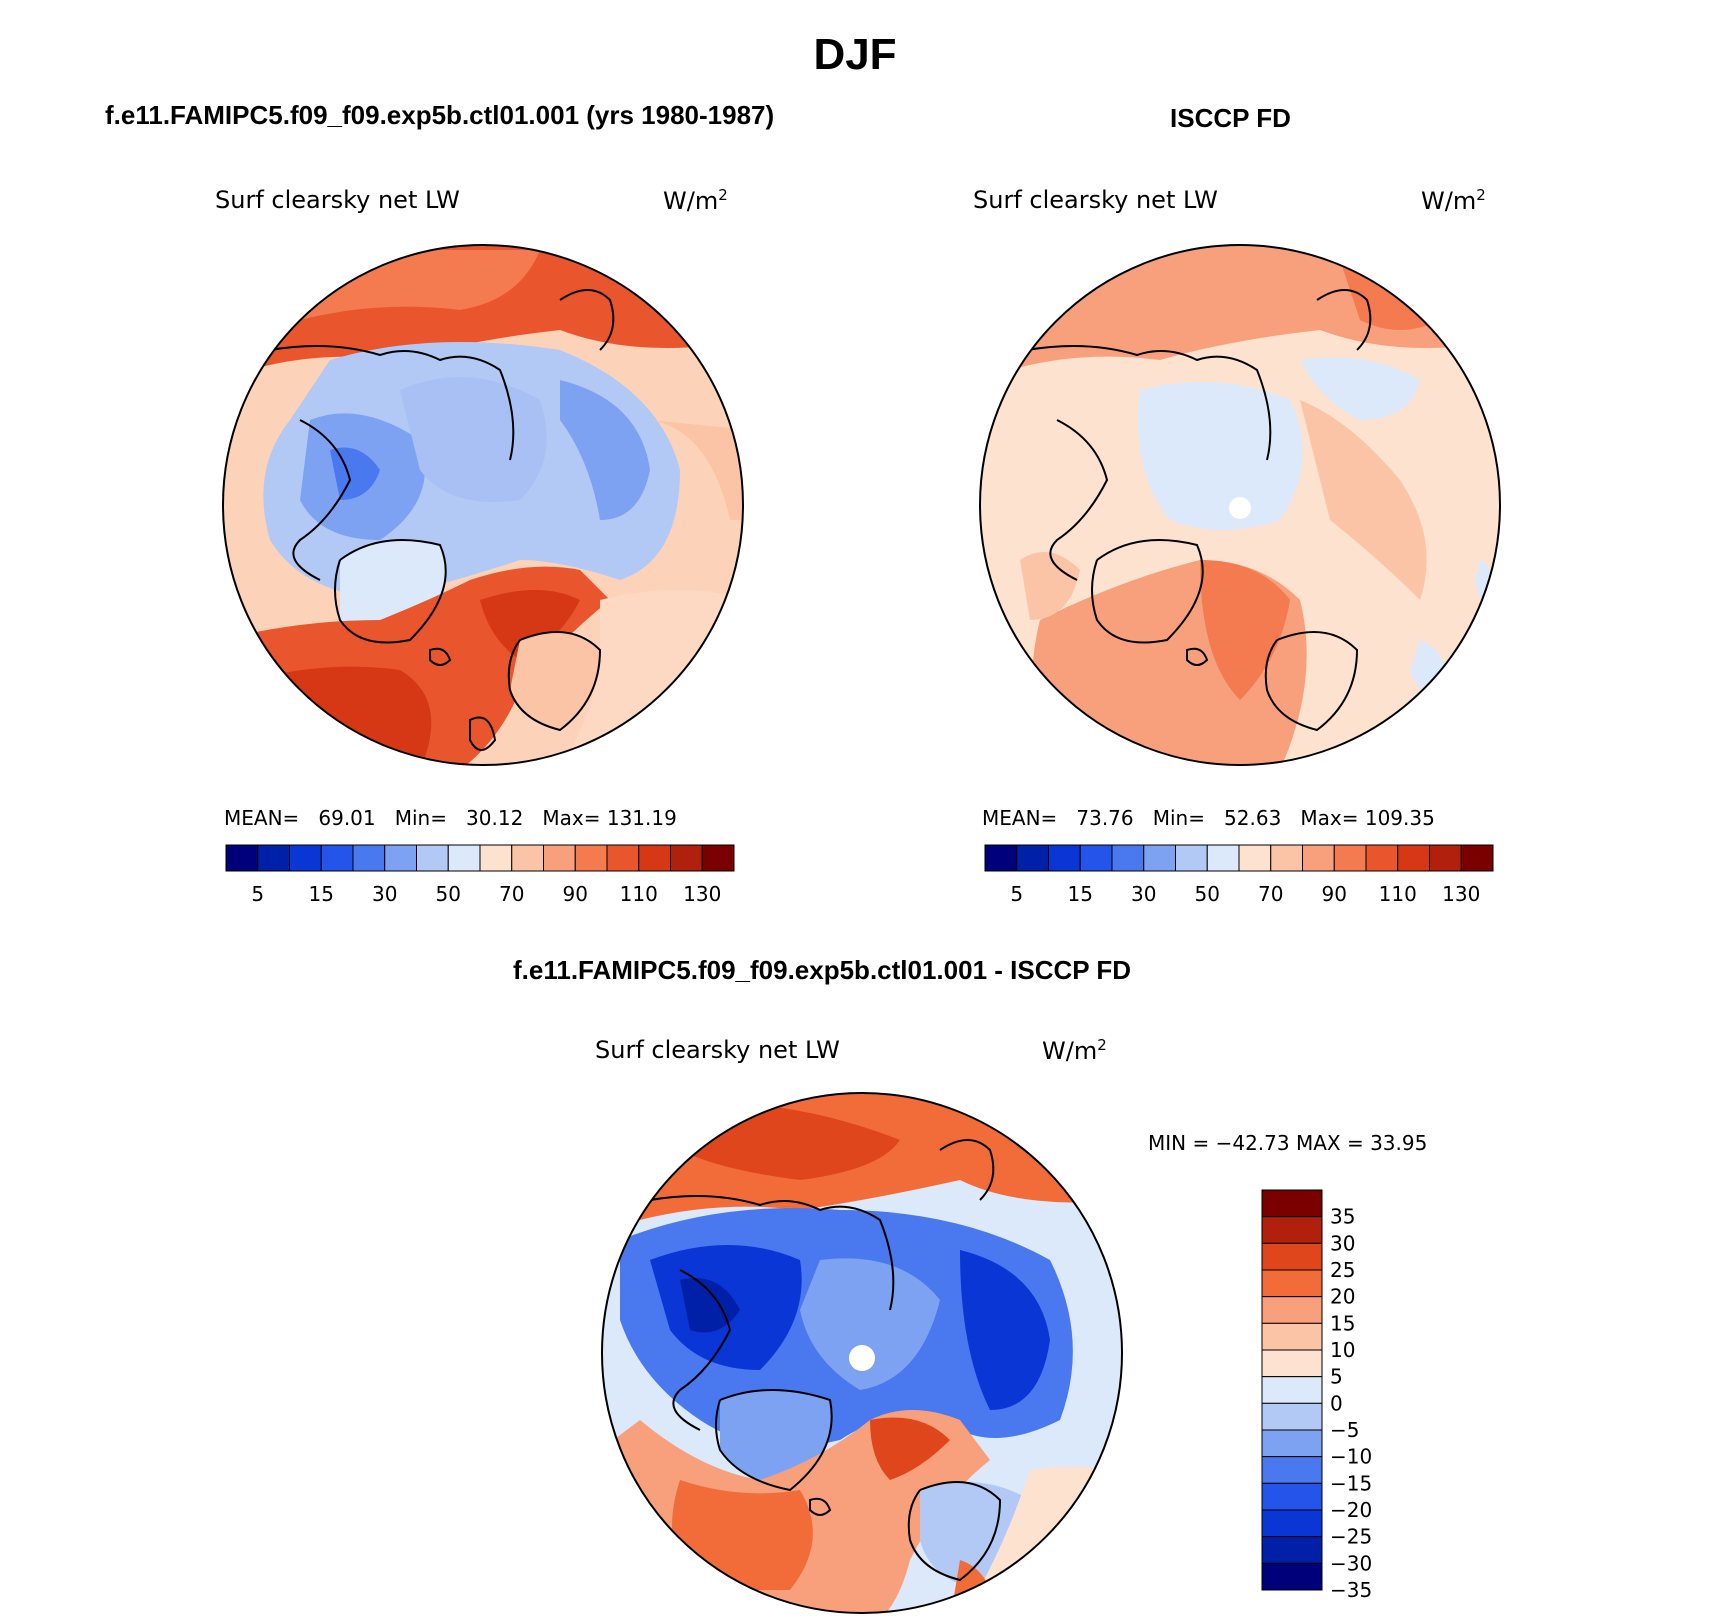 The height and width of the screenshot is (1620, 1710). I want to click on figure-title: DJF, so click(855, 54).